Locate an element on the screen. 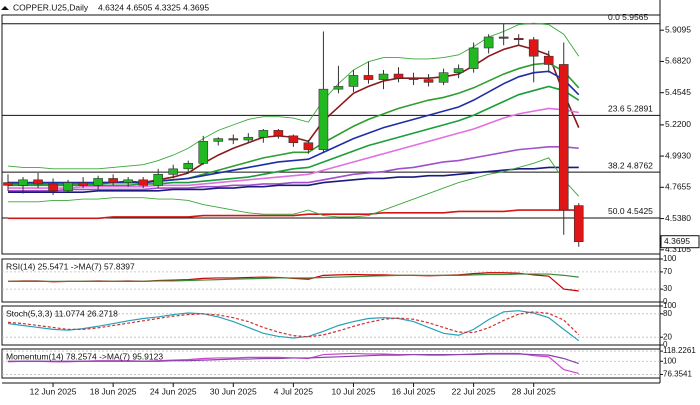  price-tick-label-4: 4.9930 is located at coordinates (678, 155).